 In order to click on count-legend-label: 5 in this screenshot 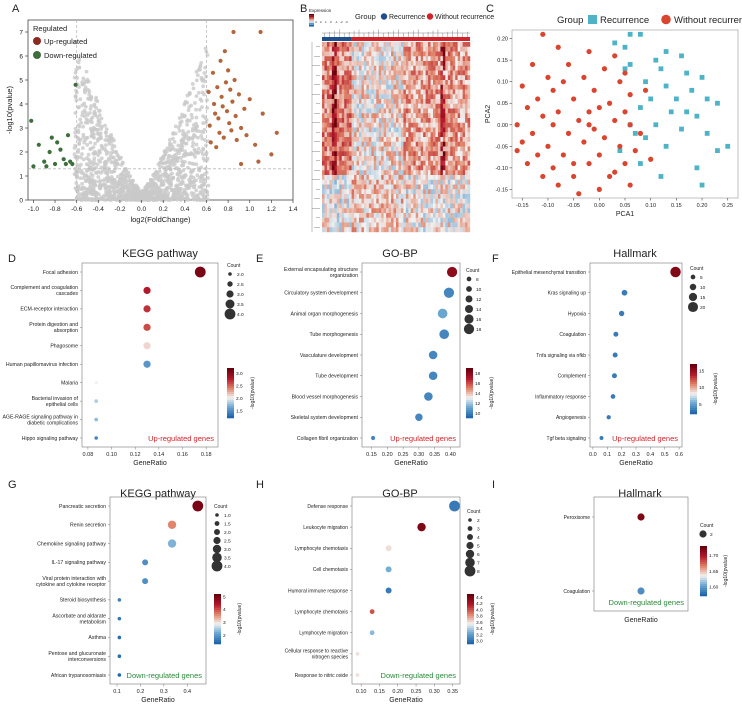, I will do `click(478, 547)`.